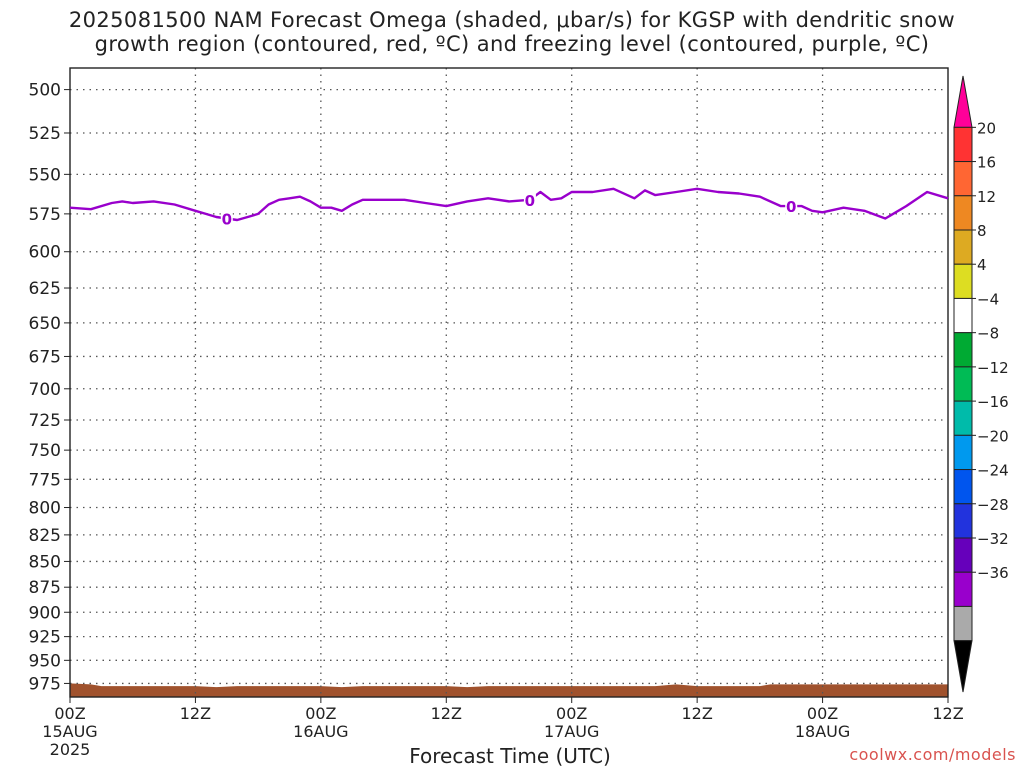 This screenshot has height=768, width=1024. I want to click on y-tick-label: 700, so click(45, 390).